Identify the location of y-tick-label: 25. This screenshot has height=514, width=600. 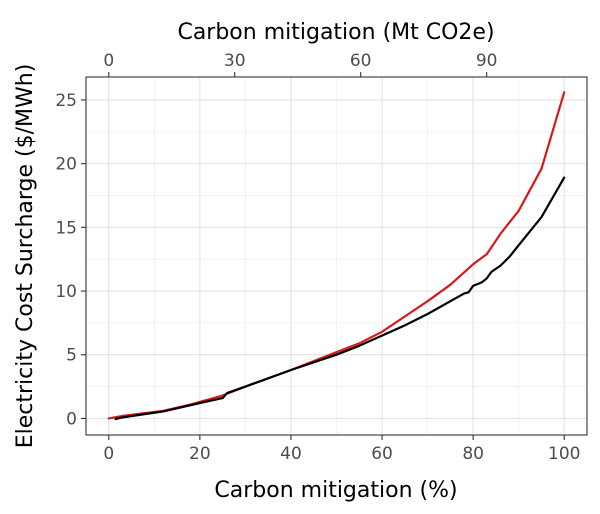
(66, 101).